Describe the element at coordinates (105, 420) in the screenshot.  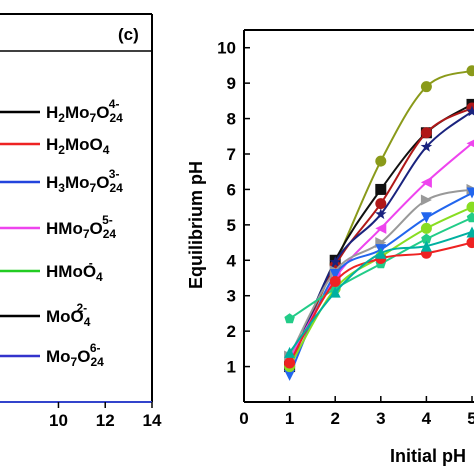
I see `left-x-tick-label: 12` at that location.